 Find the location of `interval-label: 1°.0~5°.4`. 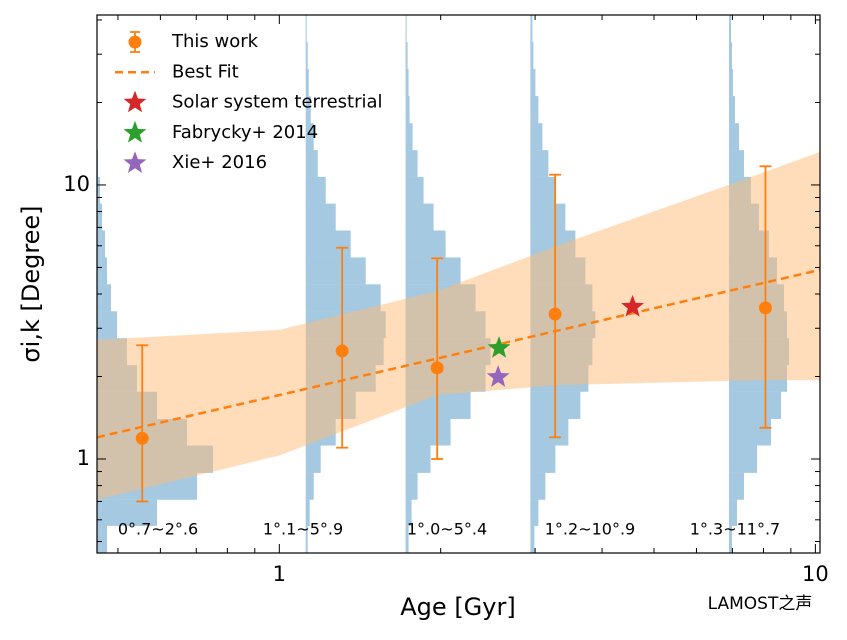

interval-label: 1°.0~5°.4 is located at coordinates (447, 529).